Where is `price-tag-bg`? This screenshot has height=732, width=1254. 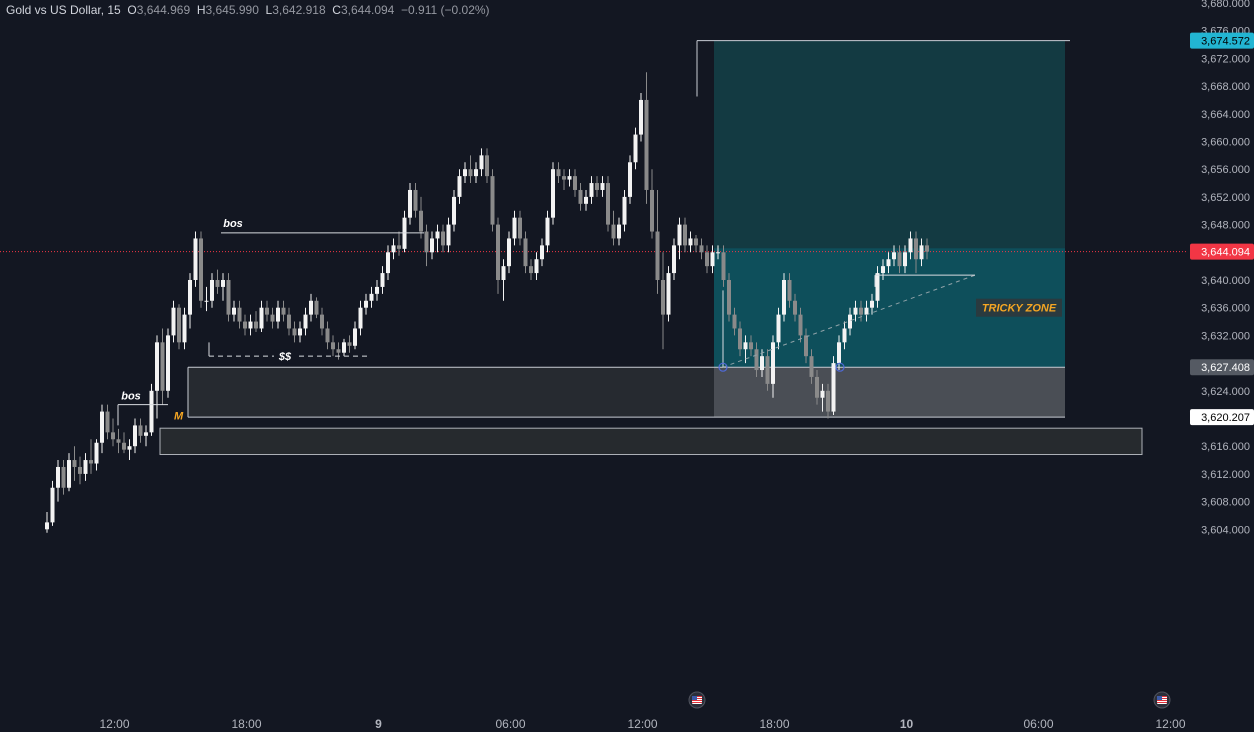
price-tag-bg is located at coordinates (1222, 40).